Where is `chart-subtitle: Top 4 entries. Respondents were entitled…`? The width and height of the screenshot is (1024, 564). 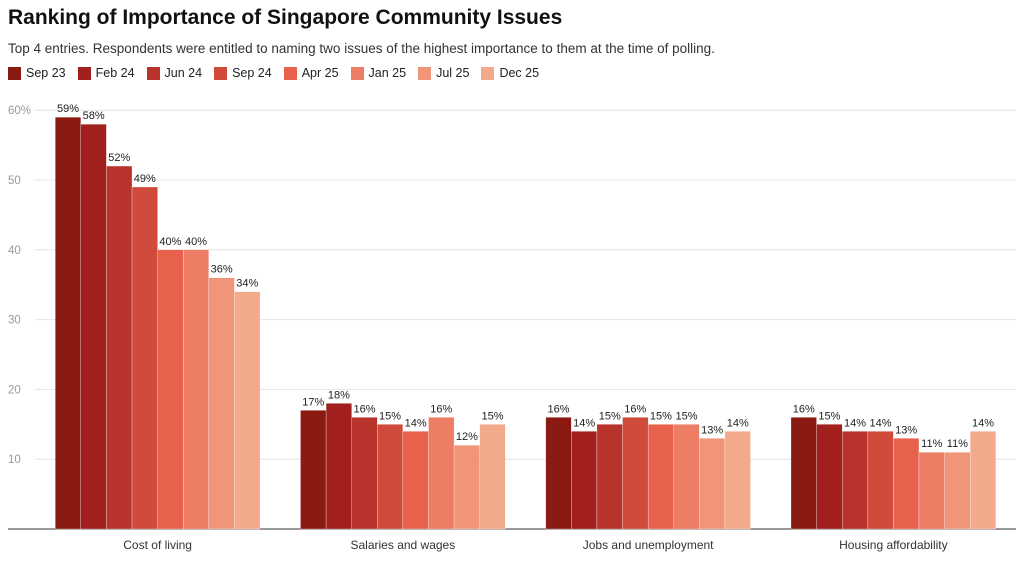
chart-subtitle: Top 4 entries. Respondents were entitled… is located at coordinates (361, 48).